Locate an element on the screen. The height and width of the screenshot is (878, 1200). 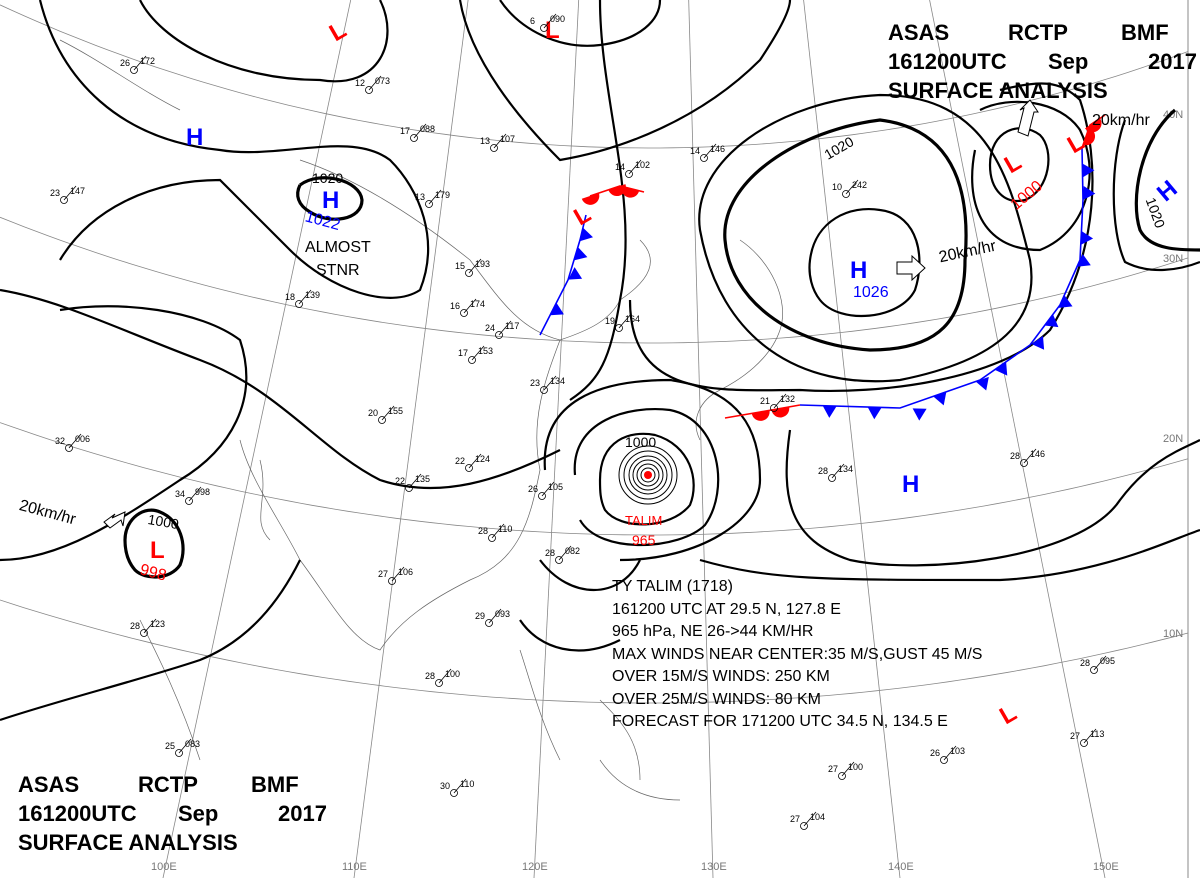
station-temperature: 22 is located at coordinates (460, 461).